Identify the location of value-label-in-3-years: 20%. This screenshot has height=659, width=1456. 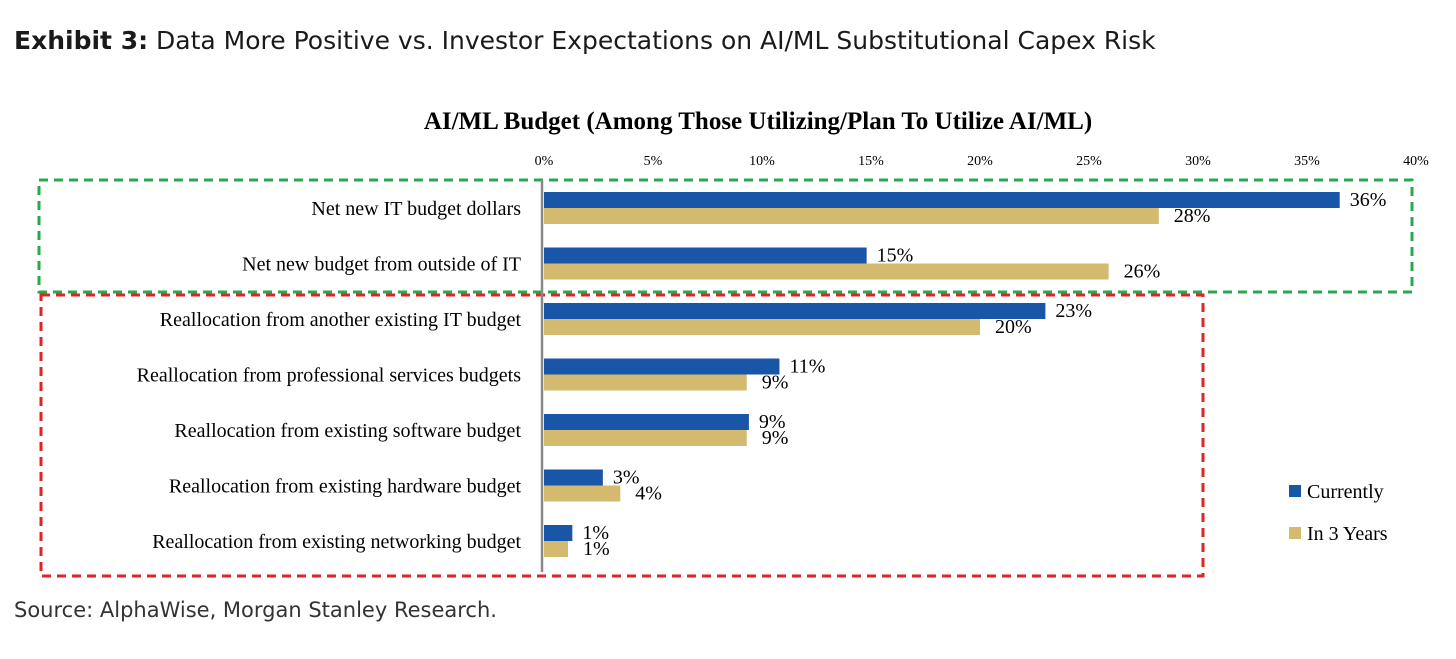
(1013, 327).